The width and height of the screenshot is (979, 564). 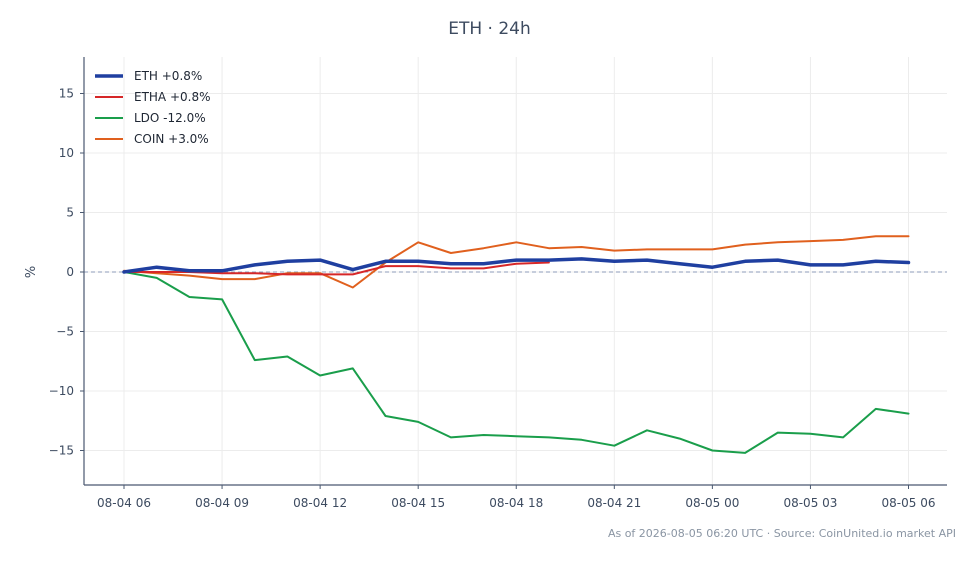 I want to click on y-axis-label: %, so click(x=31, y=272).